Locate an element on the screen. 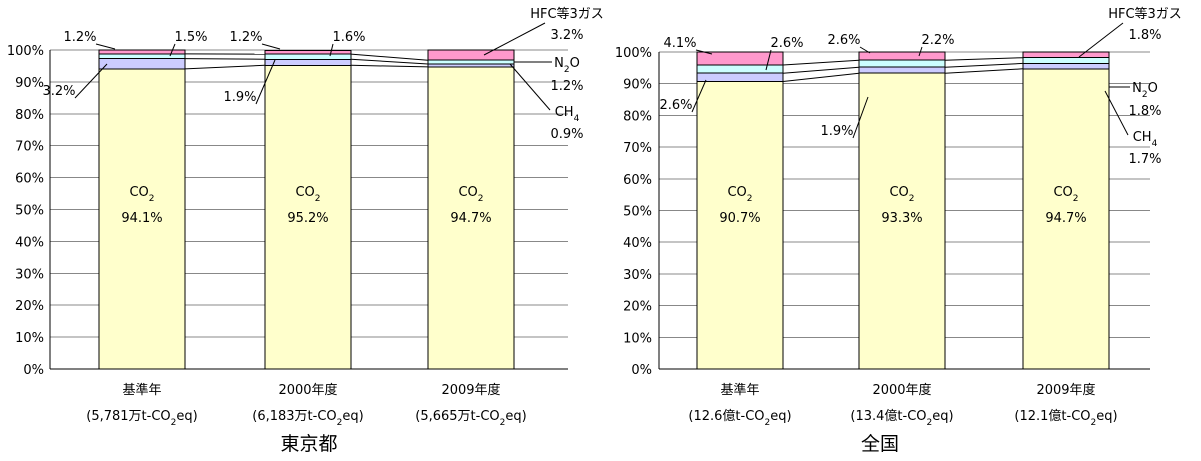  category-total-note: (6,183万t-CO2eq) is located at coordinates (307, 418).